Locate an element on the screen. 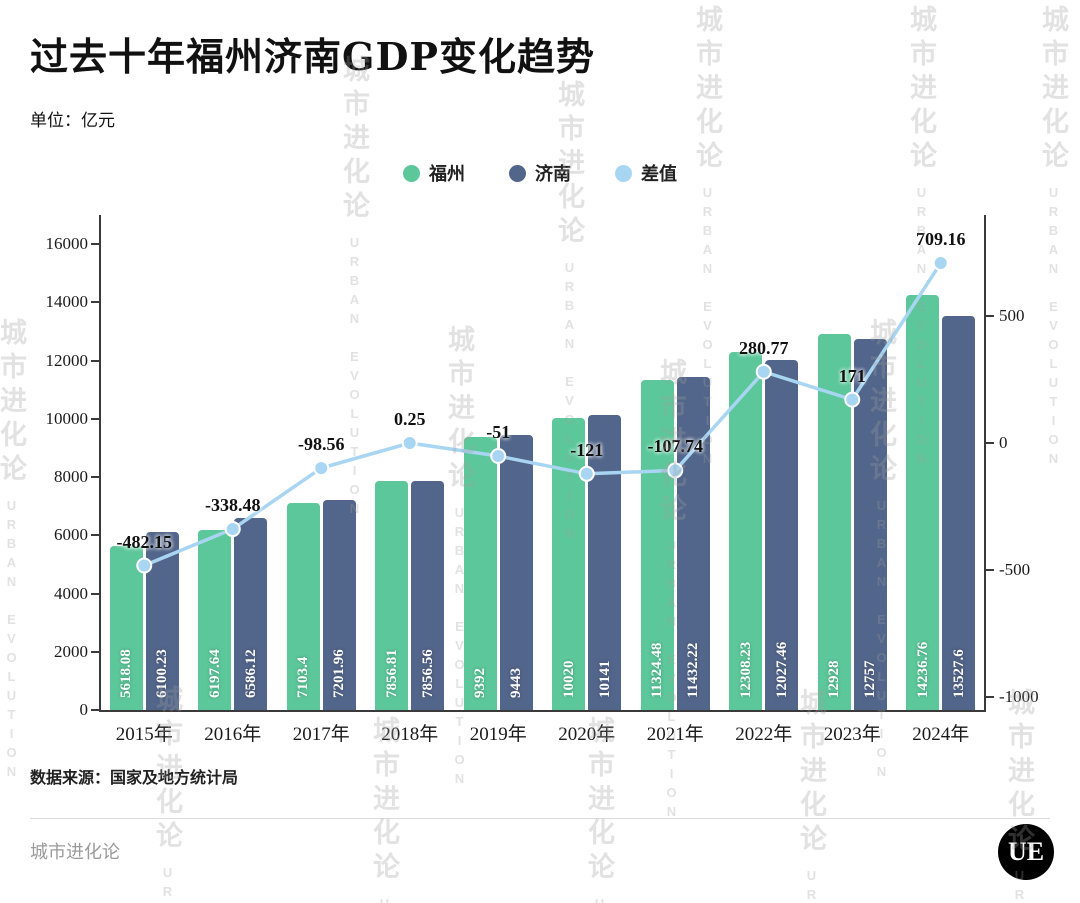 This screenshot has width=1080, height=903. diff-point-2016年 is located at coordinates (232, 529).